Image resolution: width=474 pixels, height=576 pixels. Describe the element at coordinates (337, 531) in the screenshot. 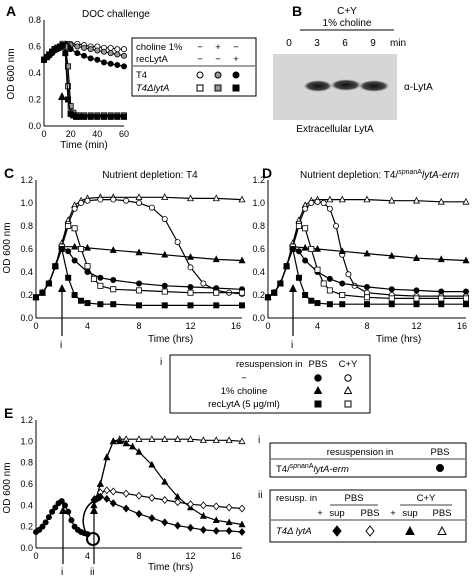

I see `legend-filled-diamond` at that location.